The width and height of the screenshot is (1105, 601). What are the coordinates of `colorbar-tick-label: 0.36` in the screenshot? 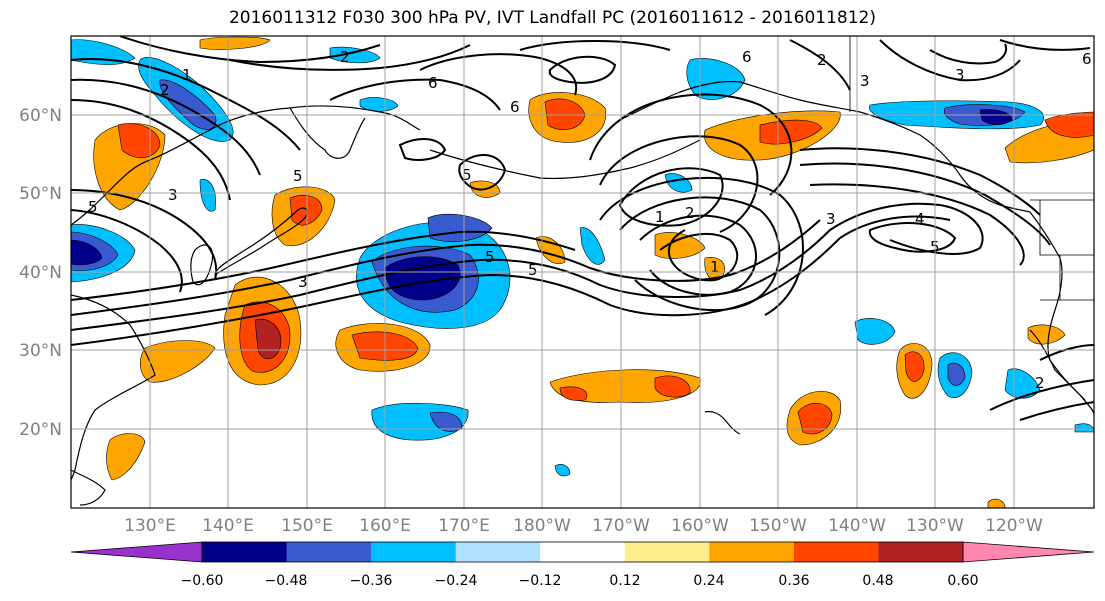 It's located at (793, 581).